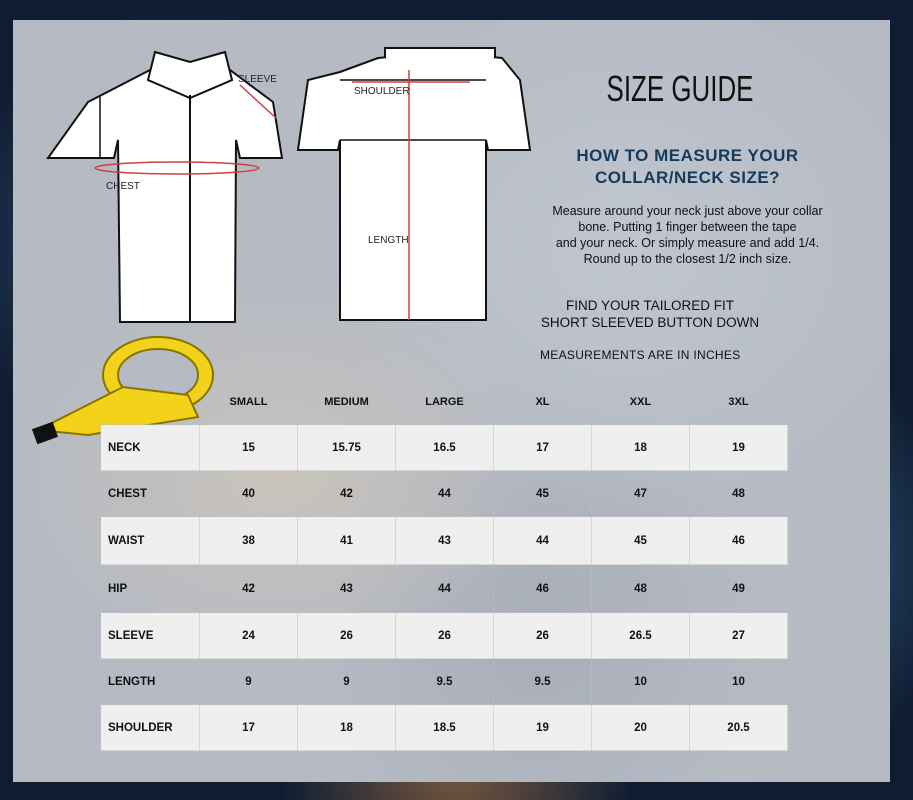 This screenshot has width=913, height=800. I want to click on table-row: NECK 15 15.75 16.5 17 18 19, so click(444, 447).